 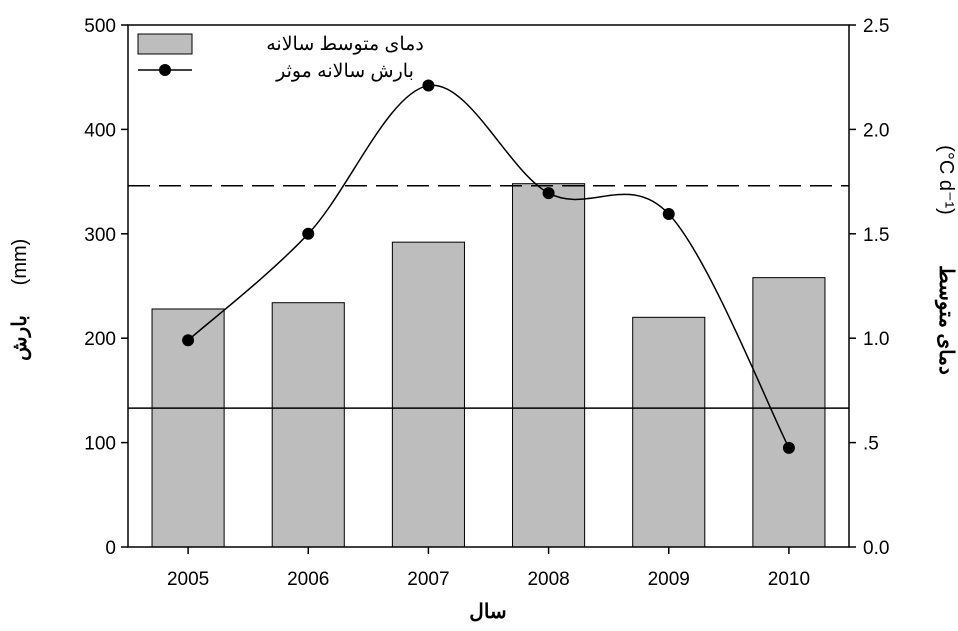 I want to click on bar-2008, so click(x=549, y=365).